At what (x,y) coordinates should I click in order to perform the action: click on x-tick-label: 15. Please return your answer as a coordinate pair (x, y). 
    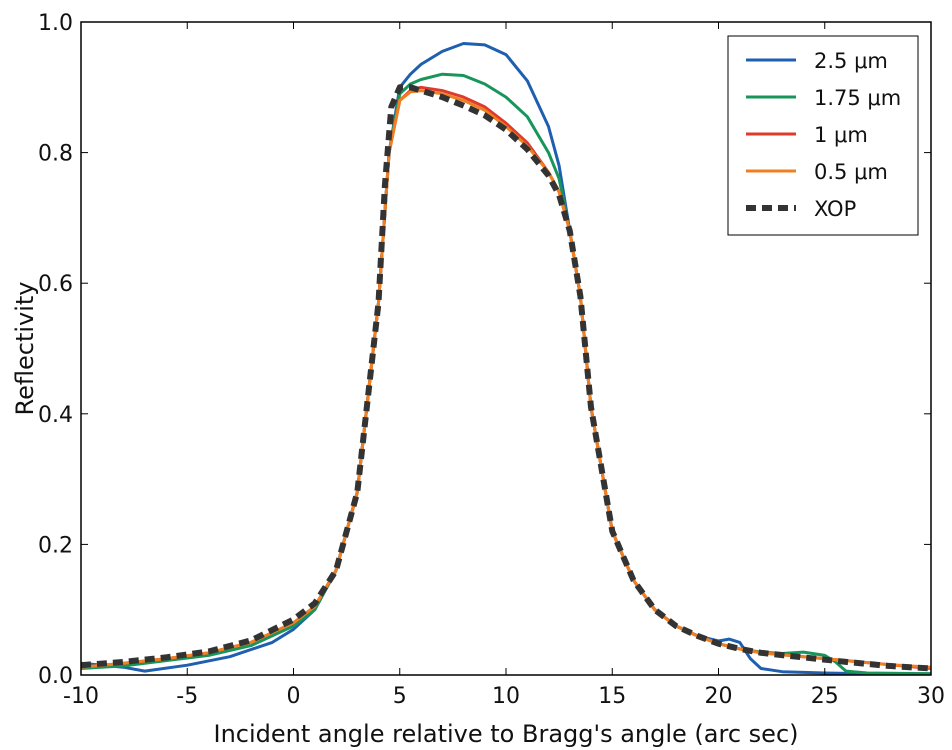
    Looking at the image, I should click on (612, 696).